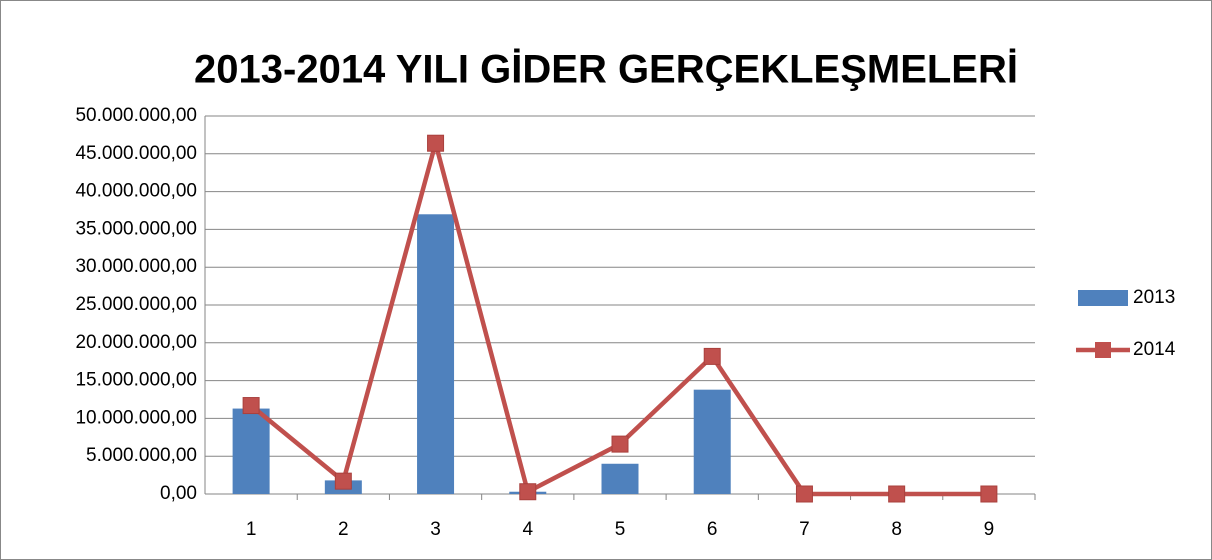 Image resolution: width=1212 pixels, height=560 pixels. What do you see at coordinates (136, 191) in the screenshot?
I see `y-tick-label: 40.000.000,00` at bounding box center [136, 191].